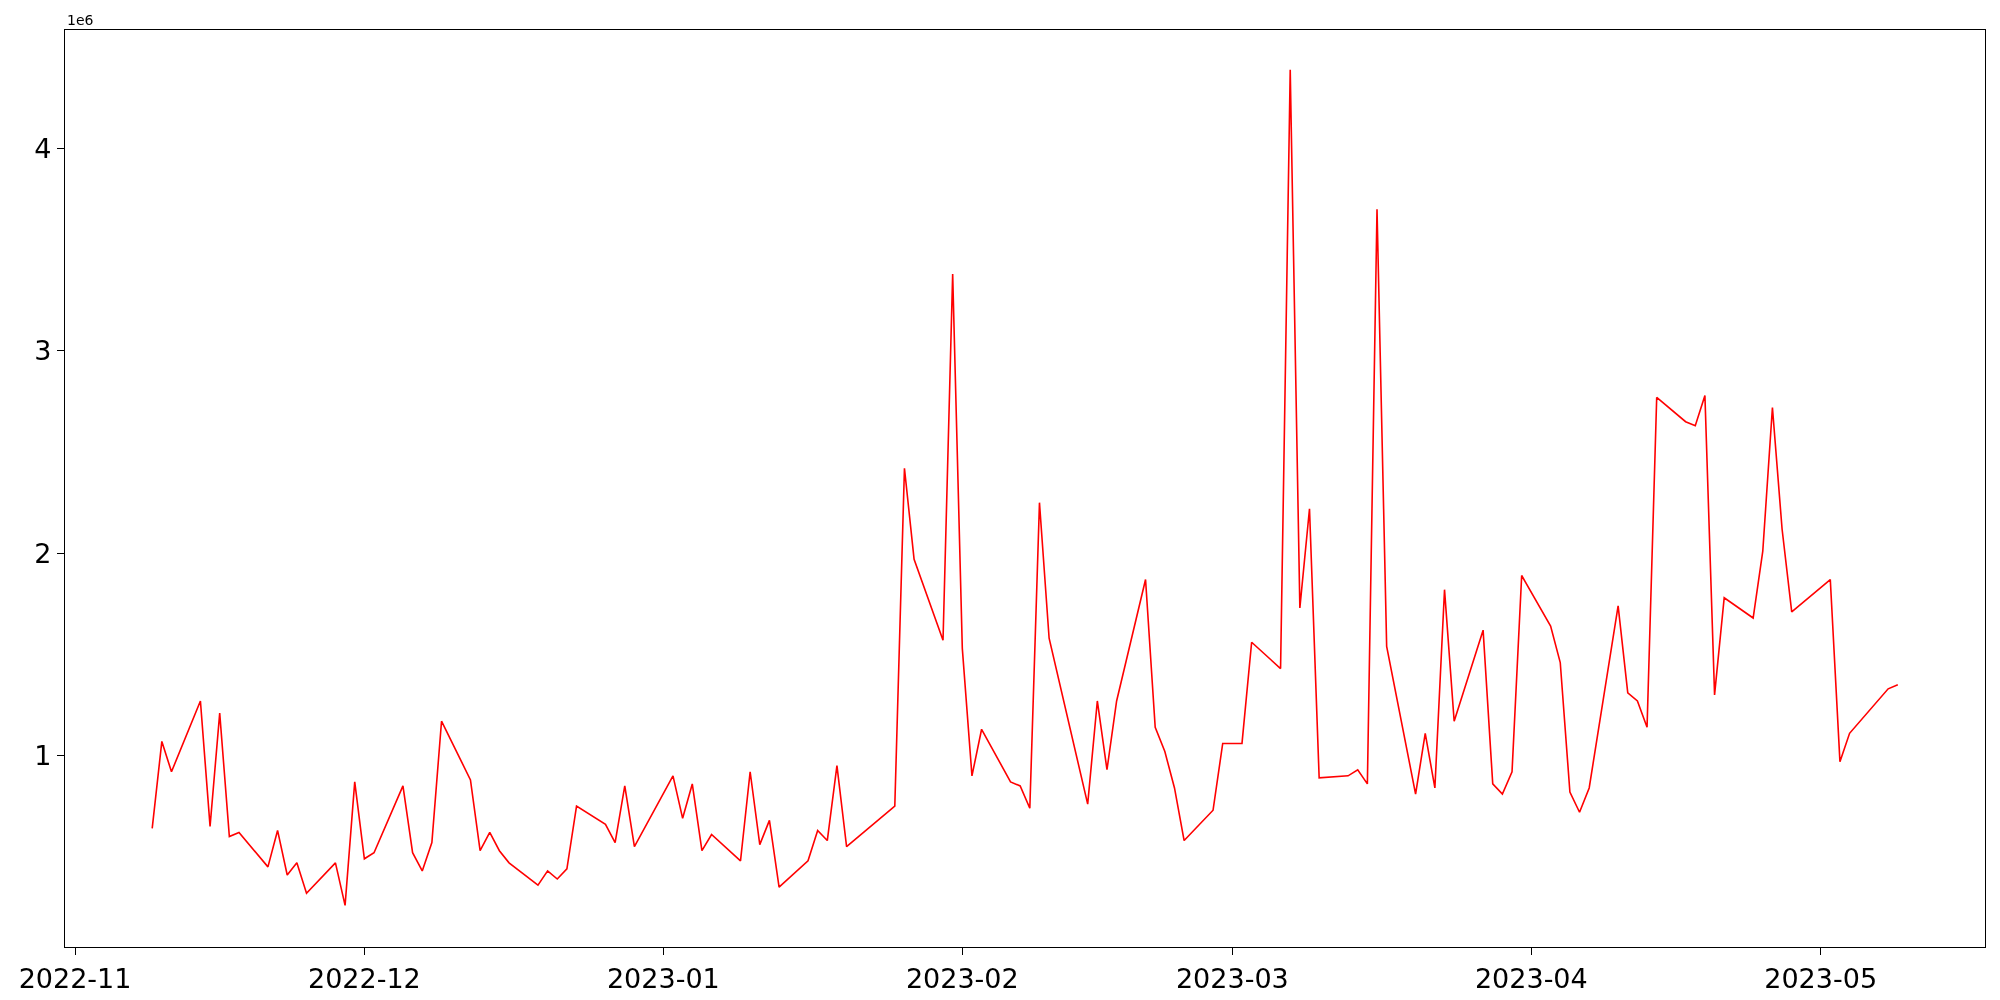 Image resolution: width=2000 pixels, height=1000 pixels. What do you see at coordinates (1531, 978) in the screenshot?
I see `x-tick-label: 2023-04` at bounding box center [1531, 978].